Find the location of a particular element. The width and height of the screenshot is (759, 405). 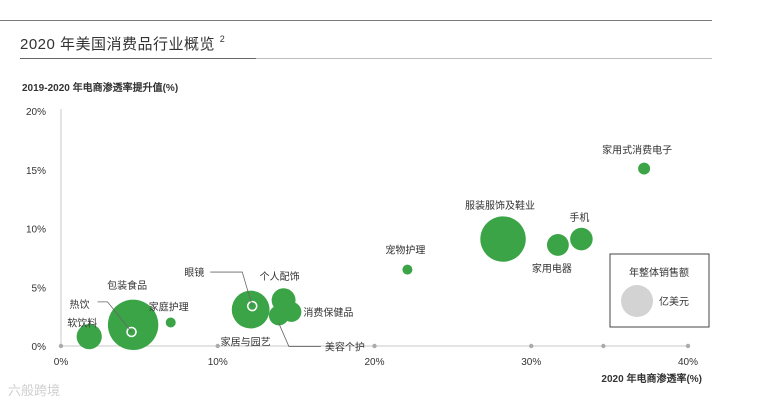

legend: 年整体销售额 亿美元 is located at coordinates (659, 290).